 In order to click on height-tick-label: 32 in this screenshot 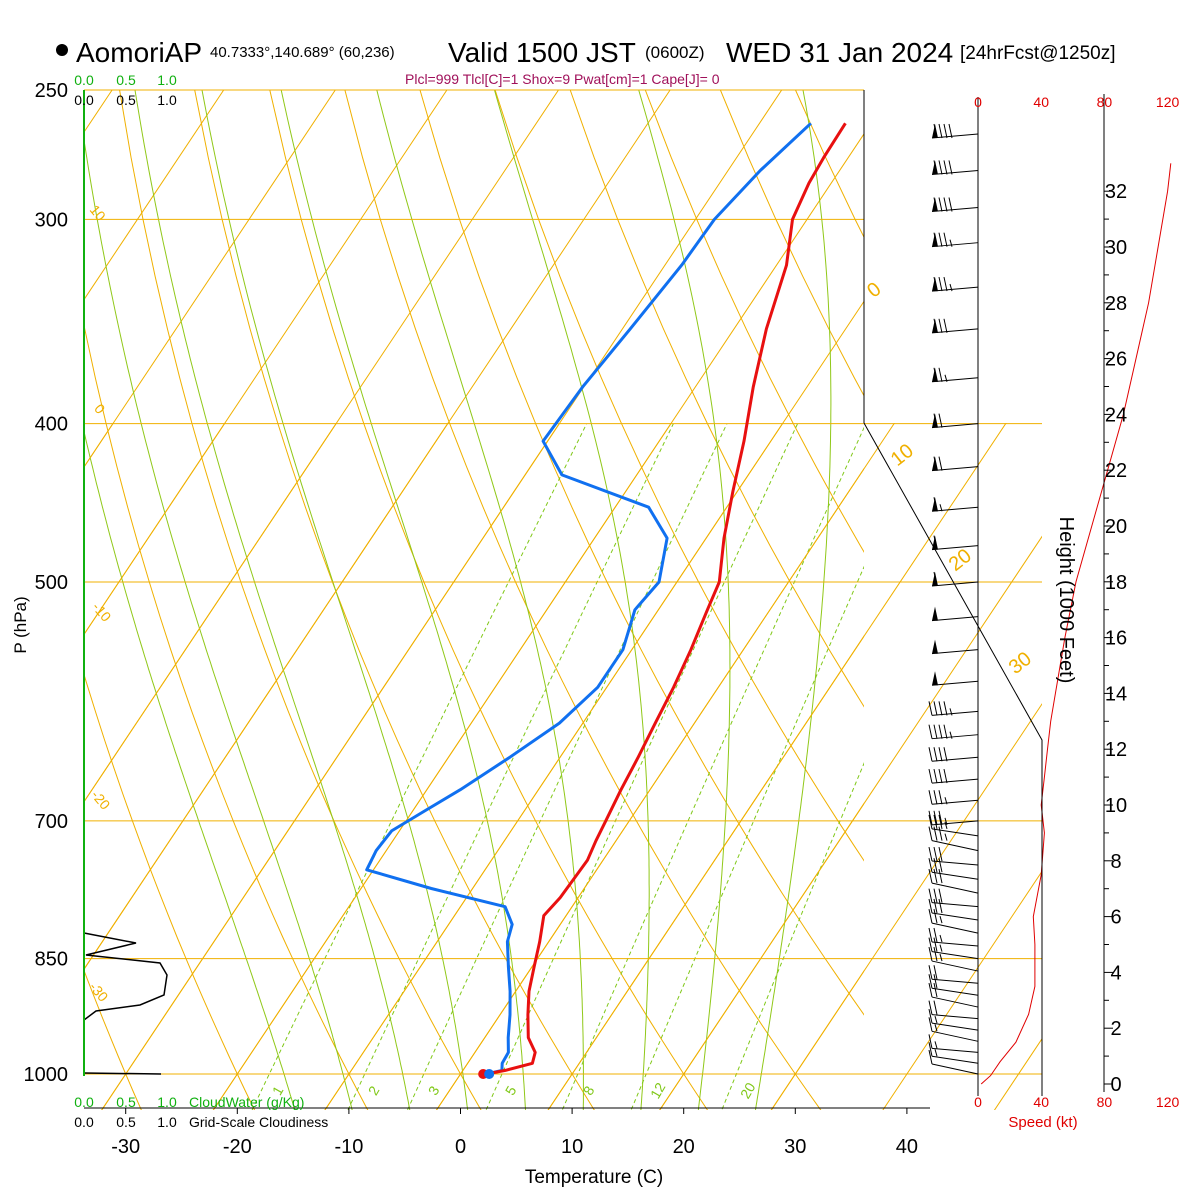, I will do `click(1116, 192)`.